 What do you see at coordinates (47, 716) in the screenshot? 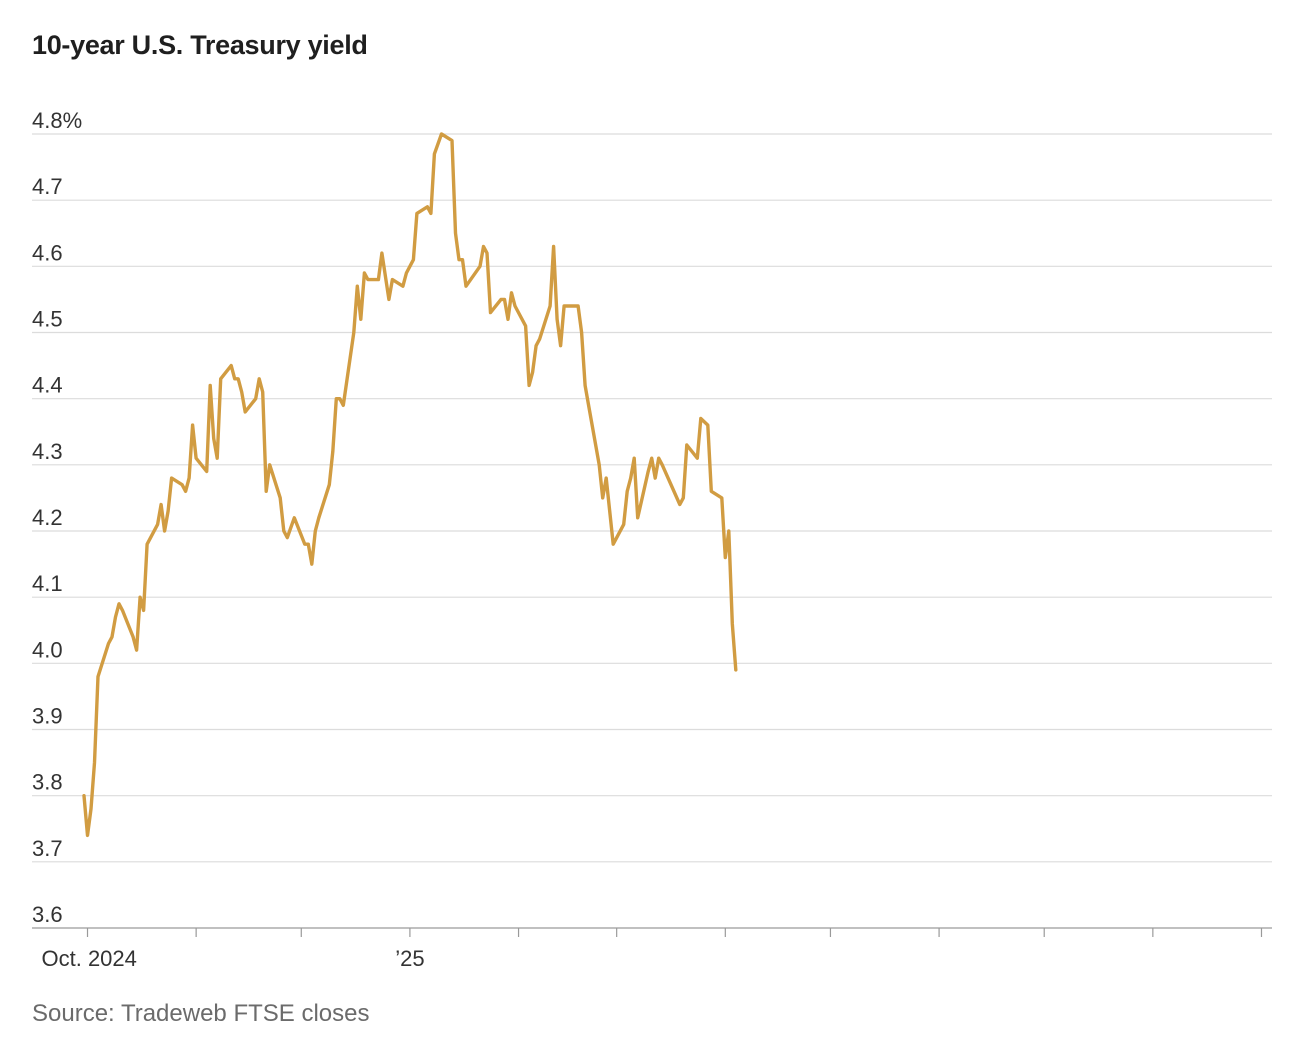
I see `y-tick-label: 3.9` at bounding box center [47, 716].